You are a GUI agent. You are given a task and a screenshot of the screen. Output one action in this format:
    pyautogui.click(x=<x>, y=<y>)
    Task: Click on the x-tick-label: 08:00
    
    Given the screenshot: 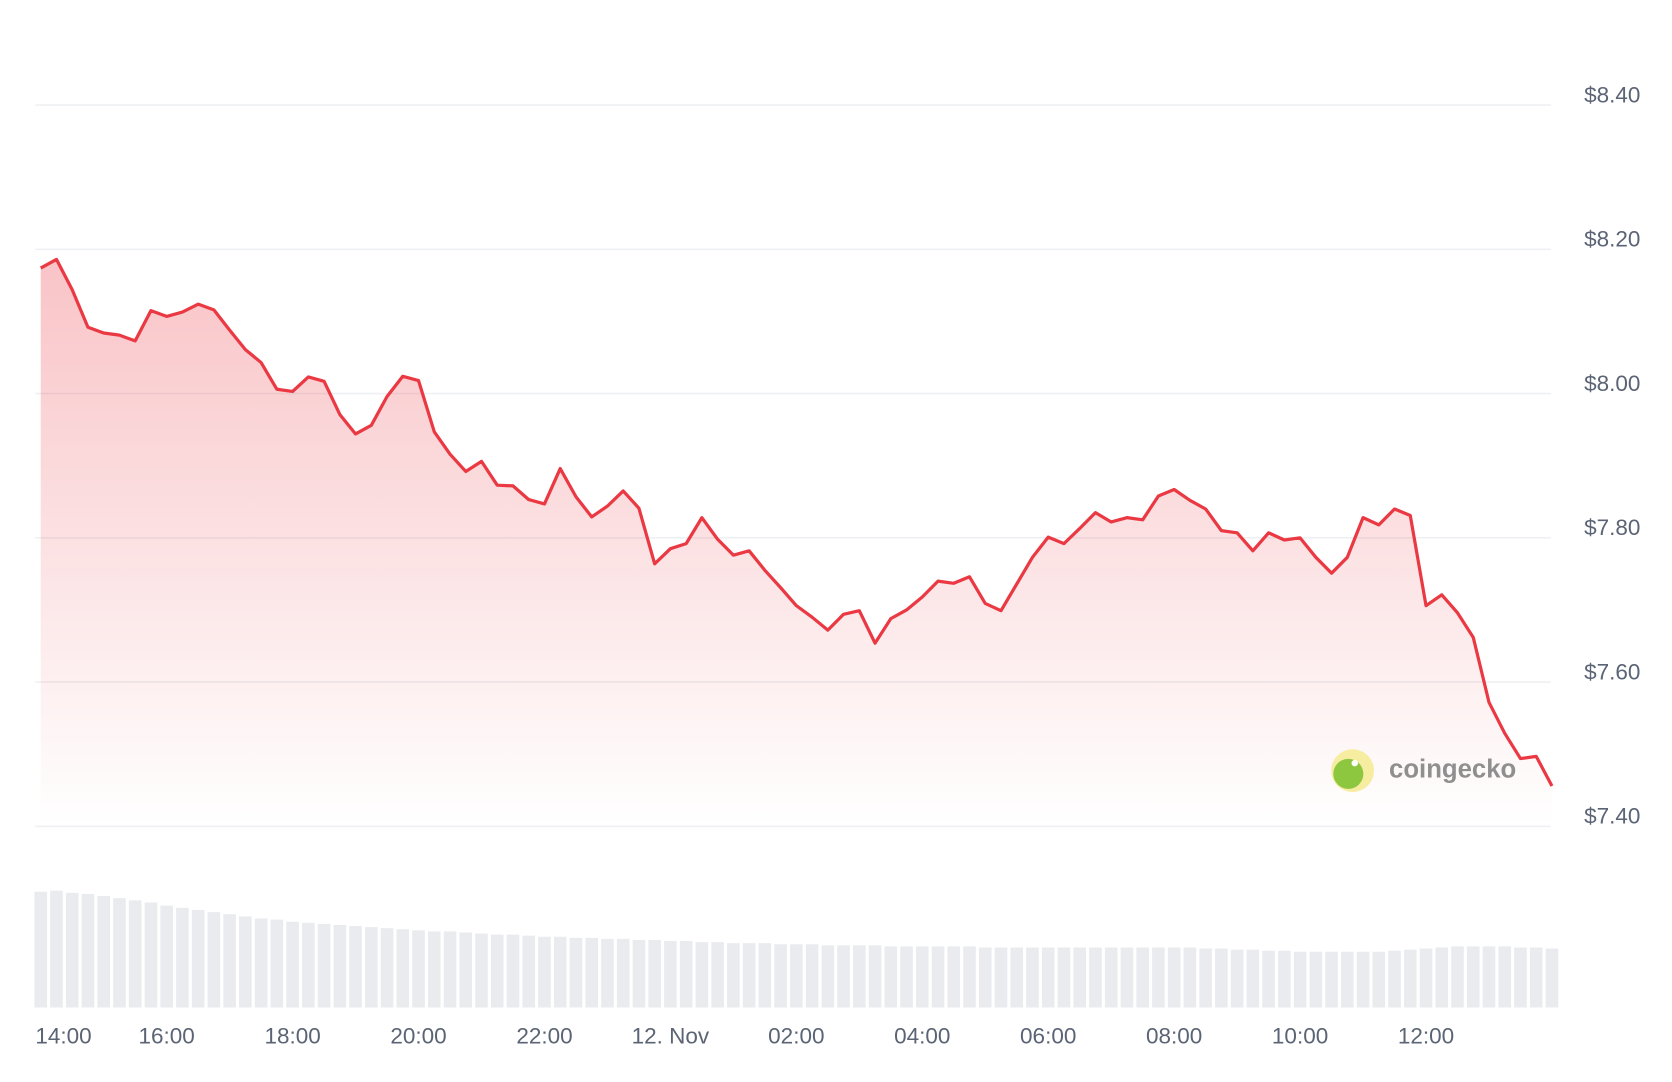 What is the action you would take?
    pyautogui.click(x=1174, y=1035)
    